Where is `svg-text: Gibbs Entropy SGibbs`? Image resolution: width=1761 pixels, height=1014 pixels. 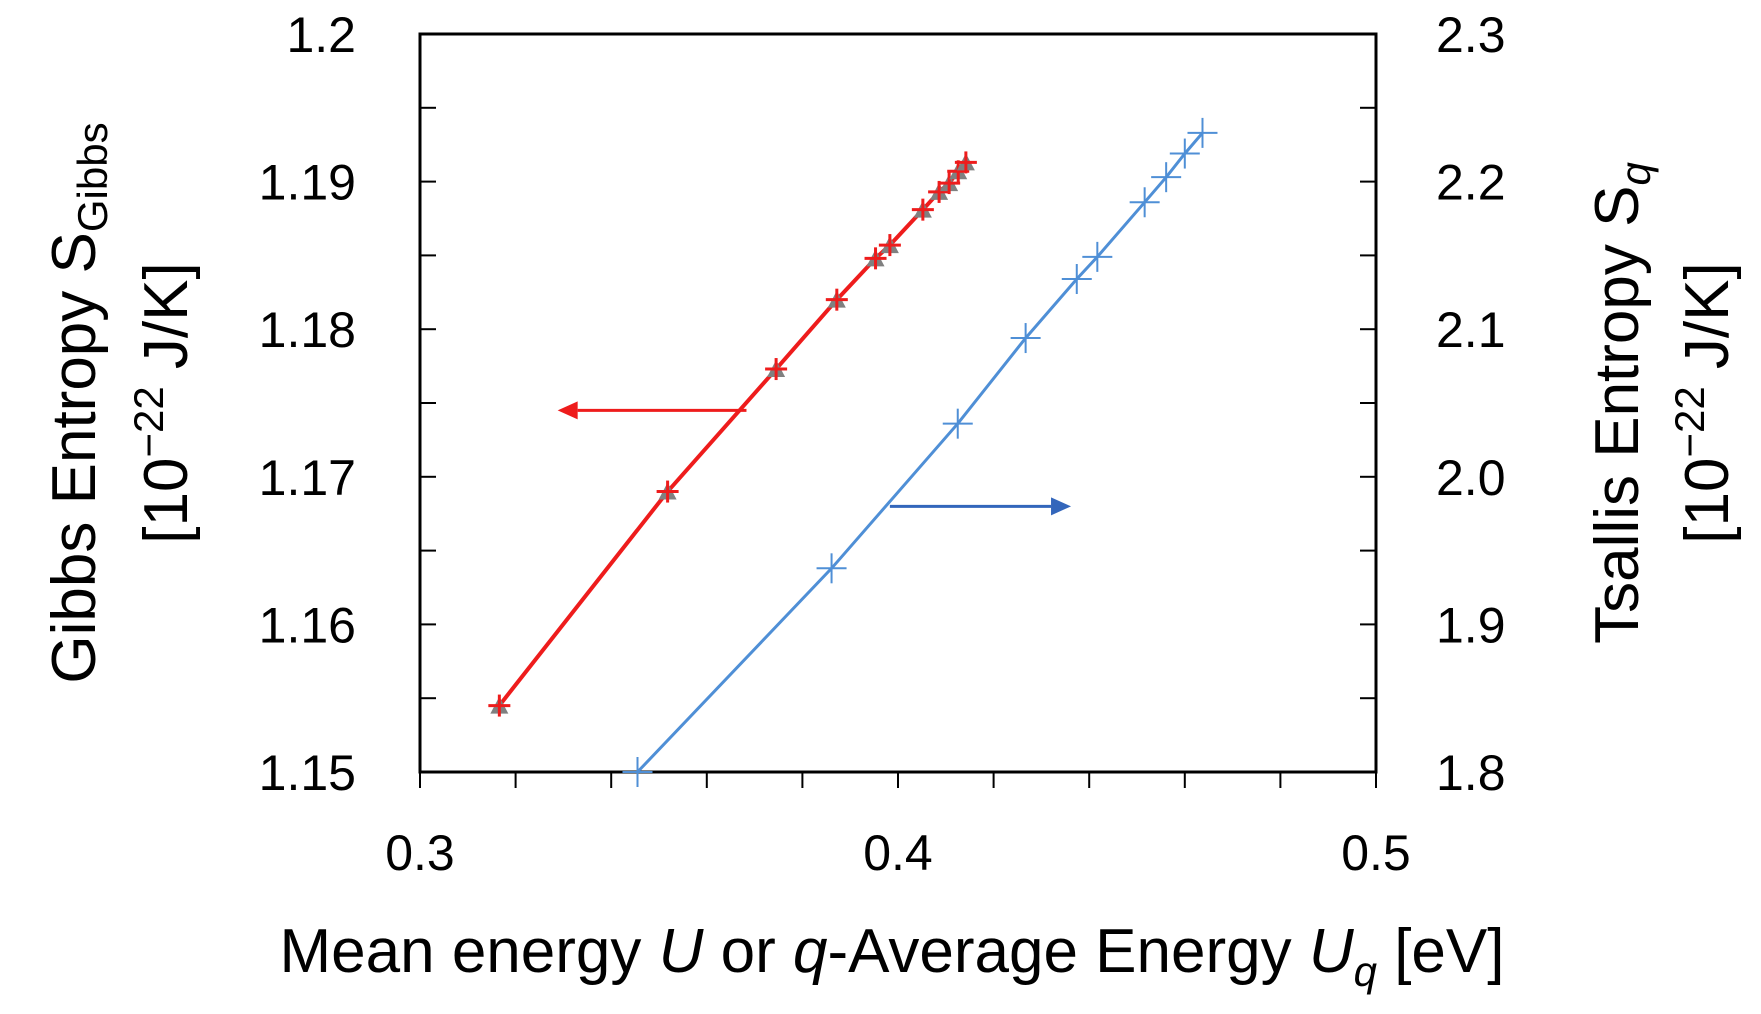
svg-text: Gibbs Entropy SGibbs is located at coordinates (78, 402).